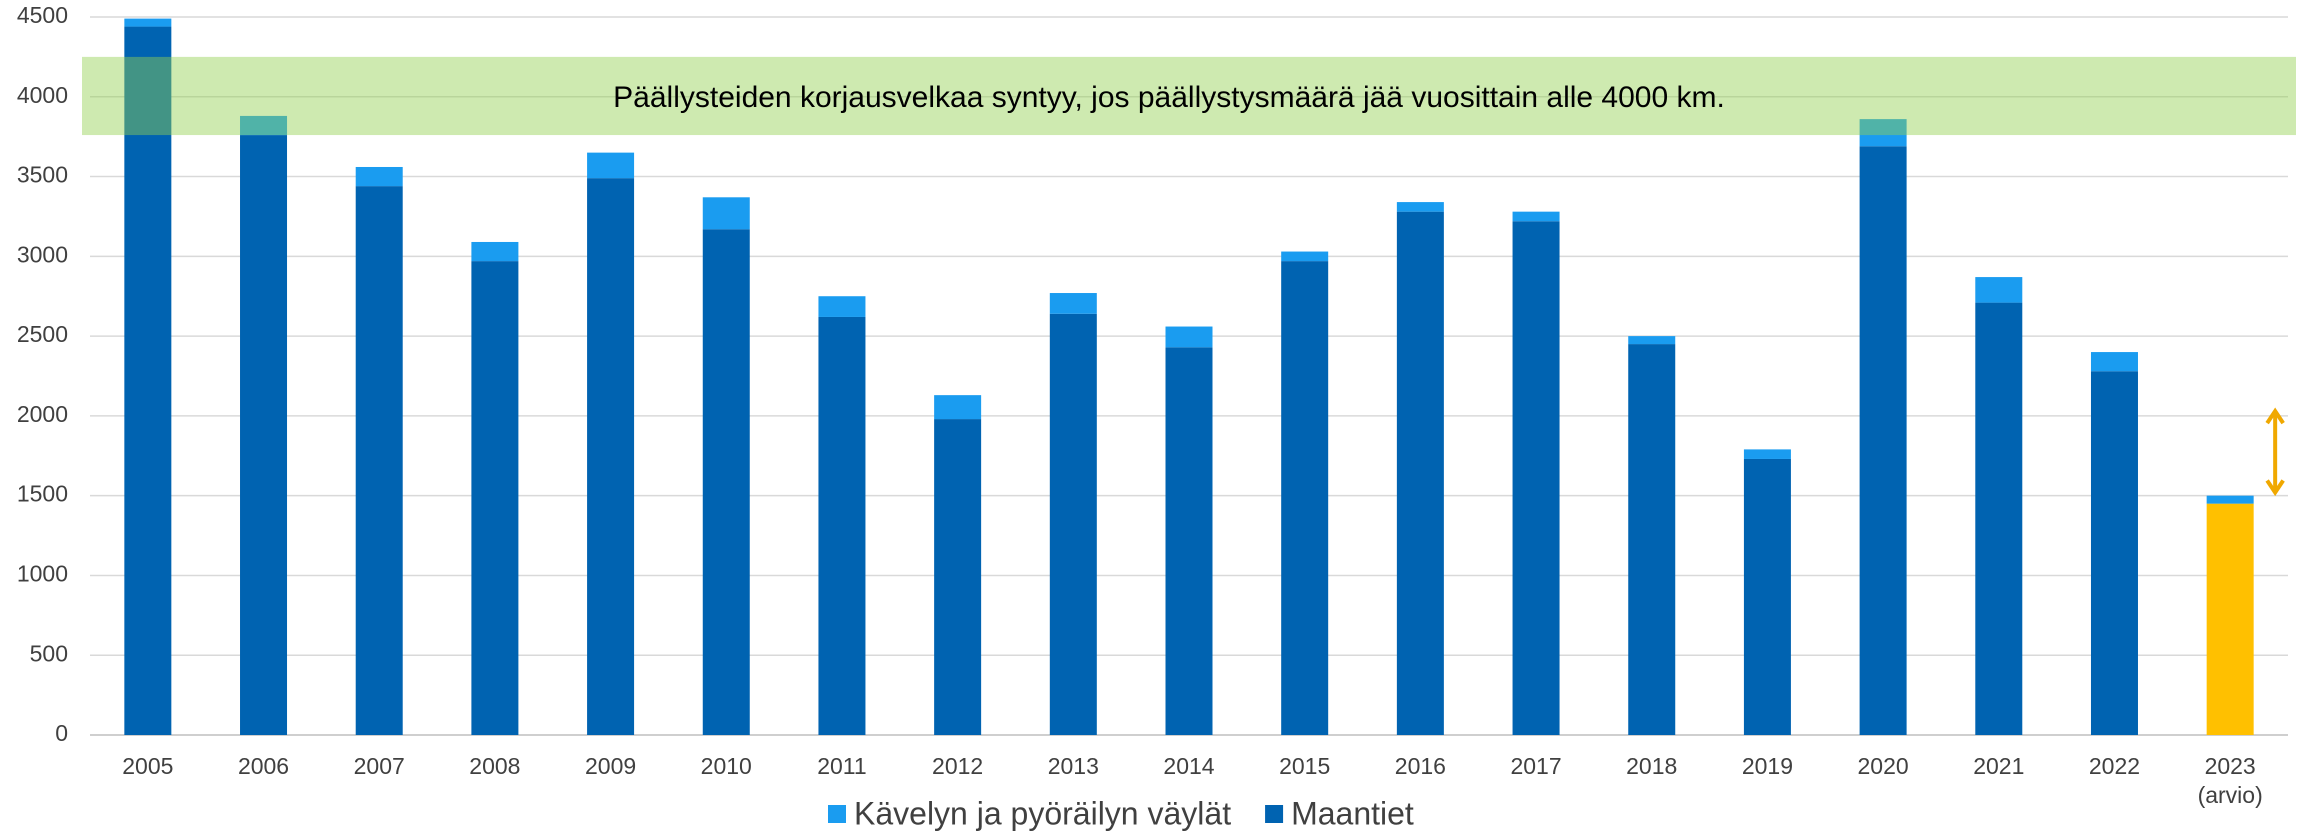 Image resolution: width=2300 pixels, height=835 pixels. Describe the element at coordinates (1073, 766) in the screenshot. I see `x-tick-label: 2013` at that location.